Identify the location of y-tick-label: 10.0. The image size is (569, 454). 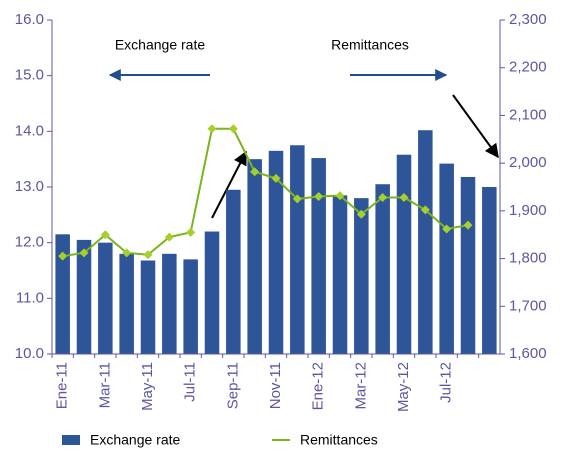
(29, 353).